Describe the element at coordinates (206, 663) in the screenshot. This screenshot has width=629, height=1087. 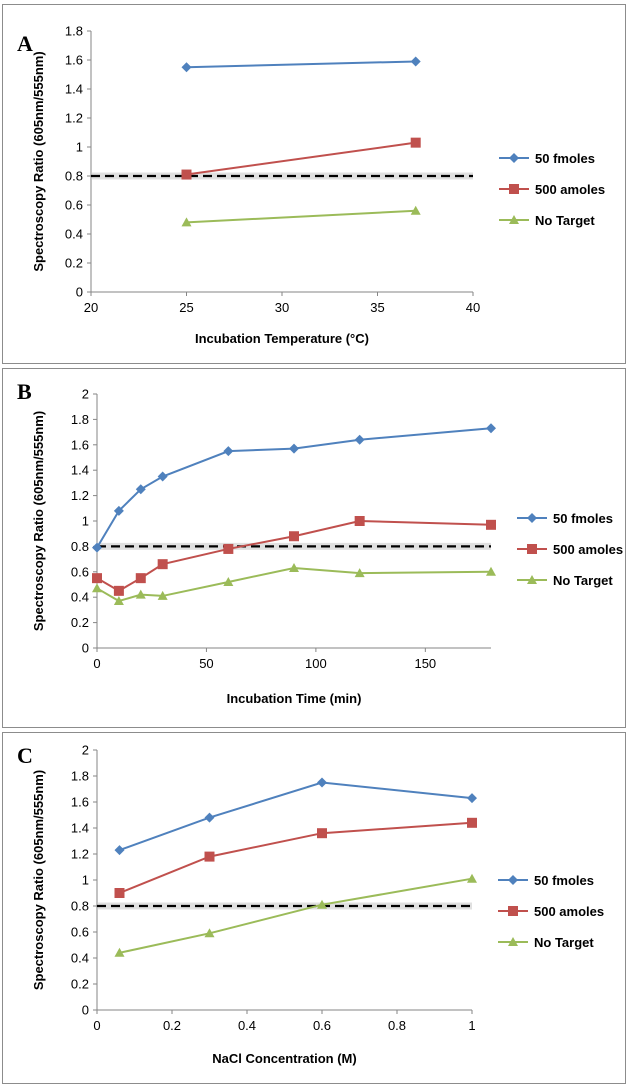
I see `x-tick-label: 50` at that location.